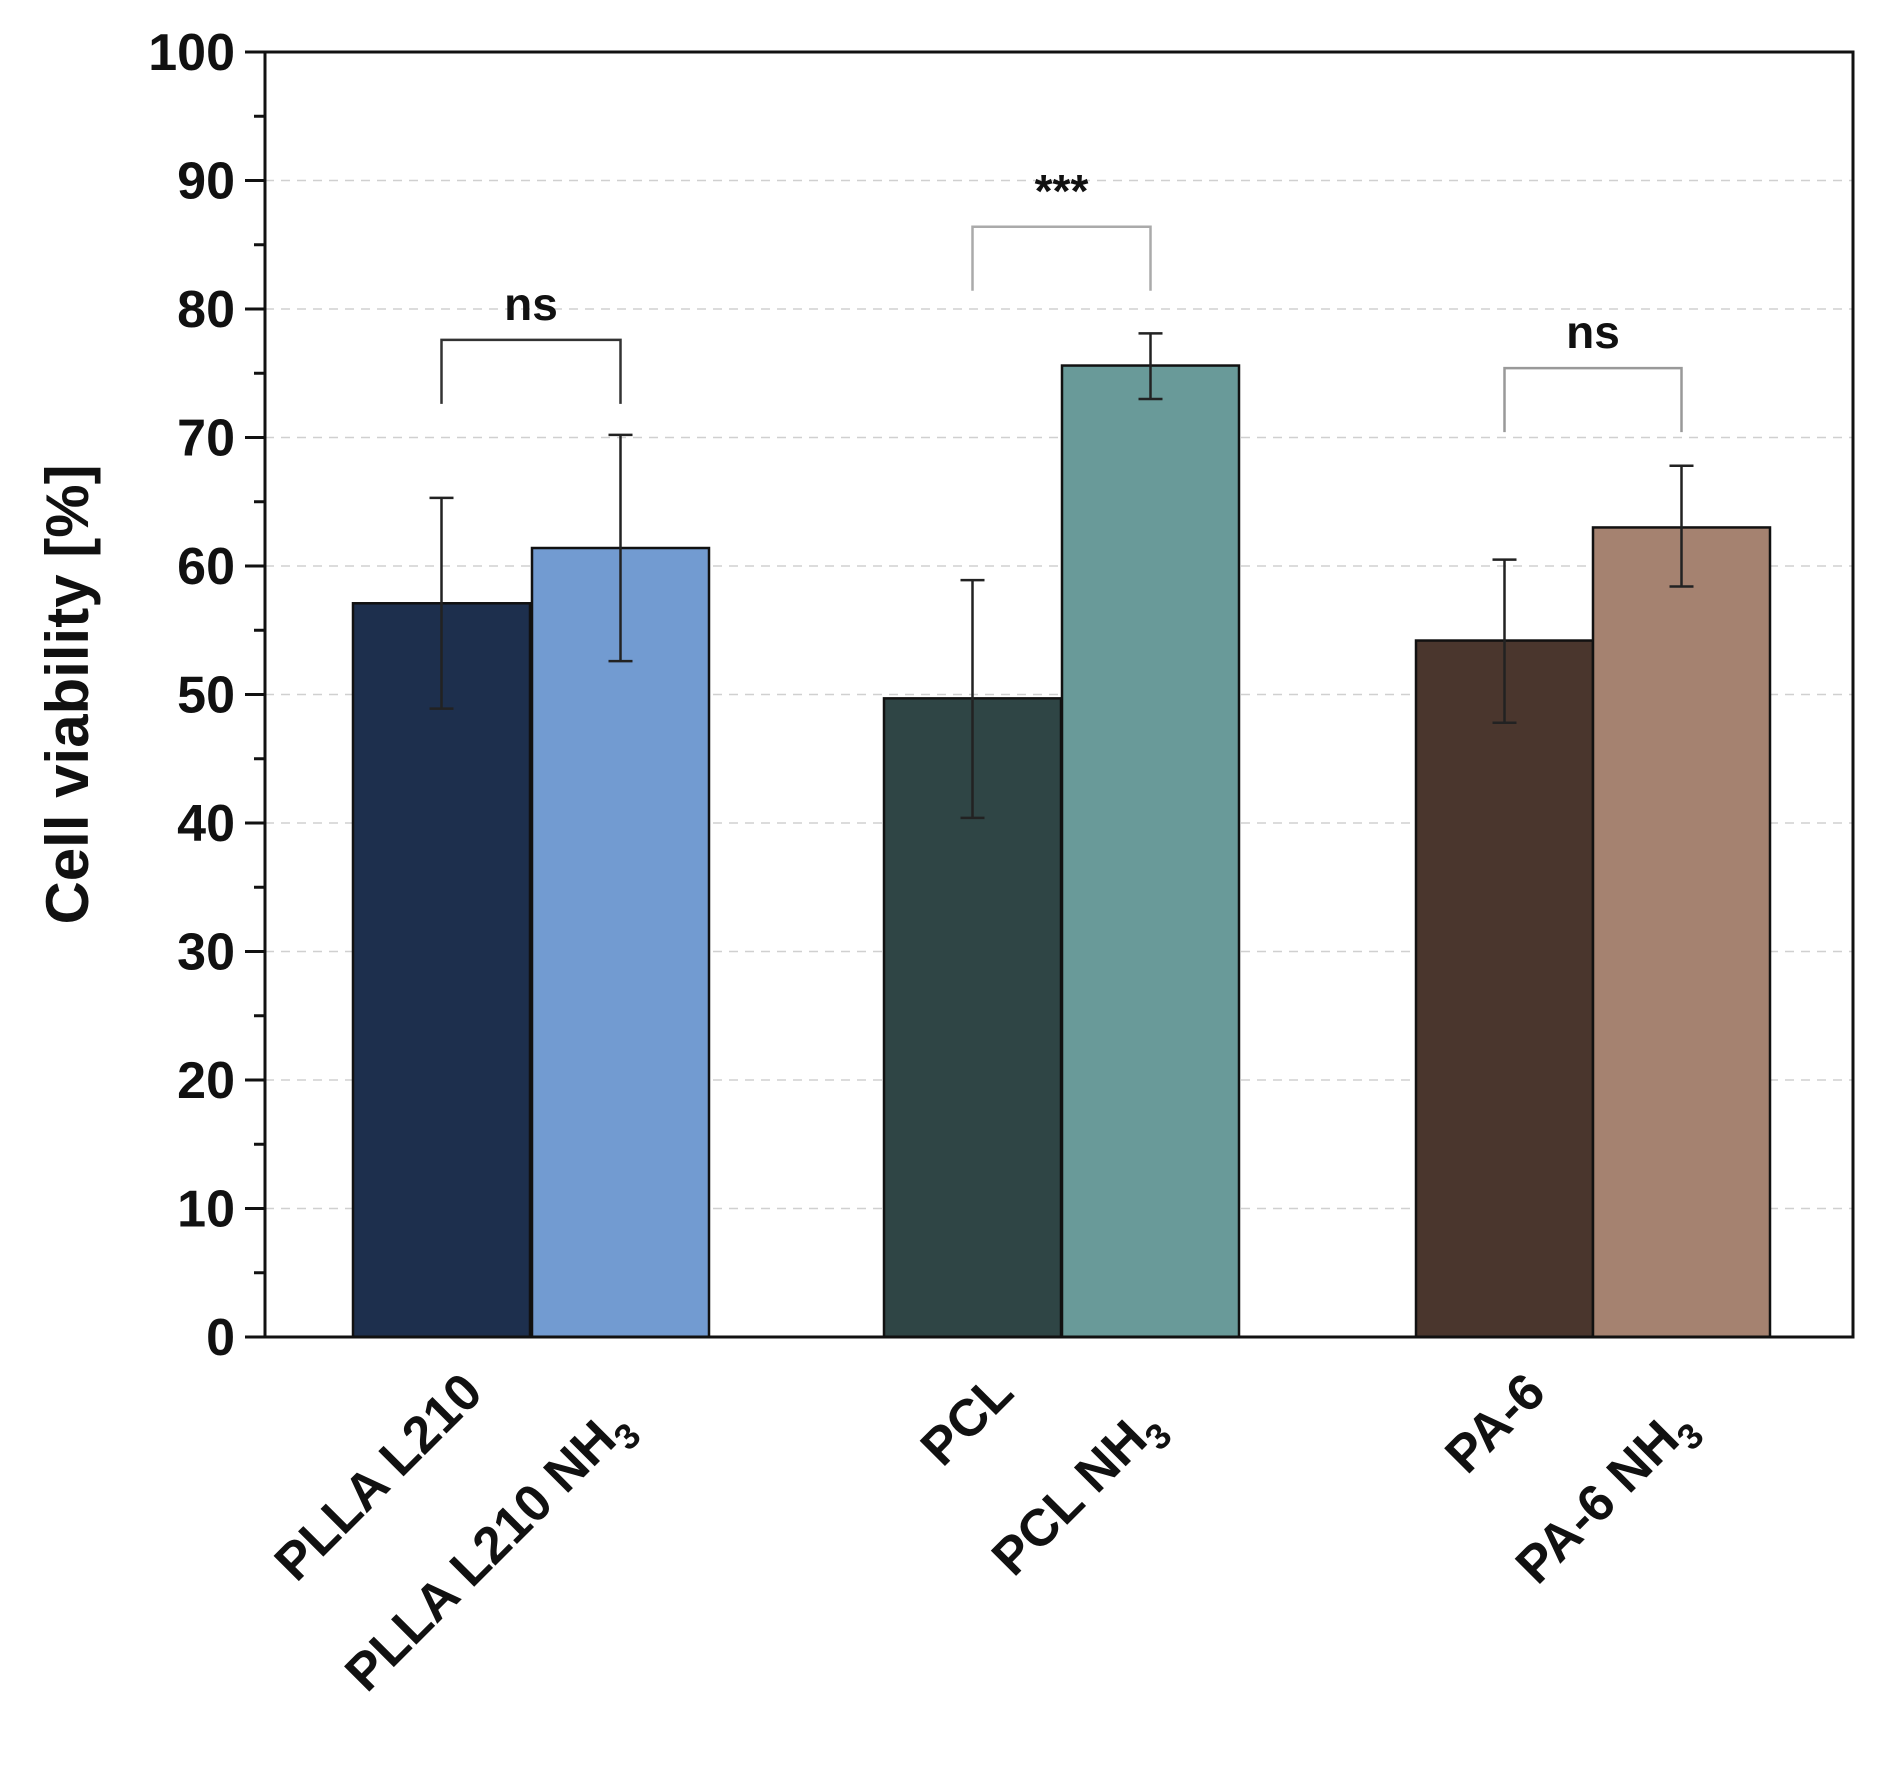  I want to click on x-category-label-text: PA-6, so click(1495, 1423).